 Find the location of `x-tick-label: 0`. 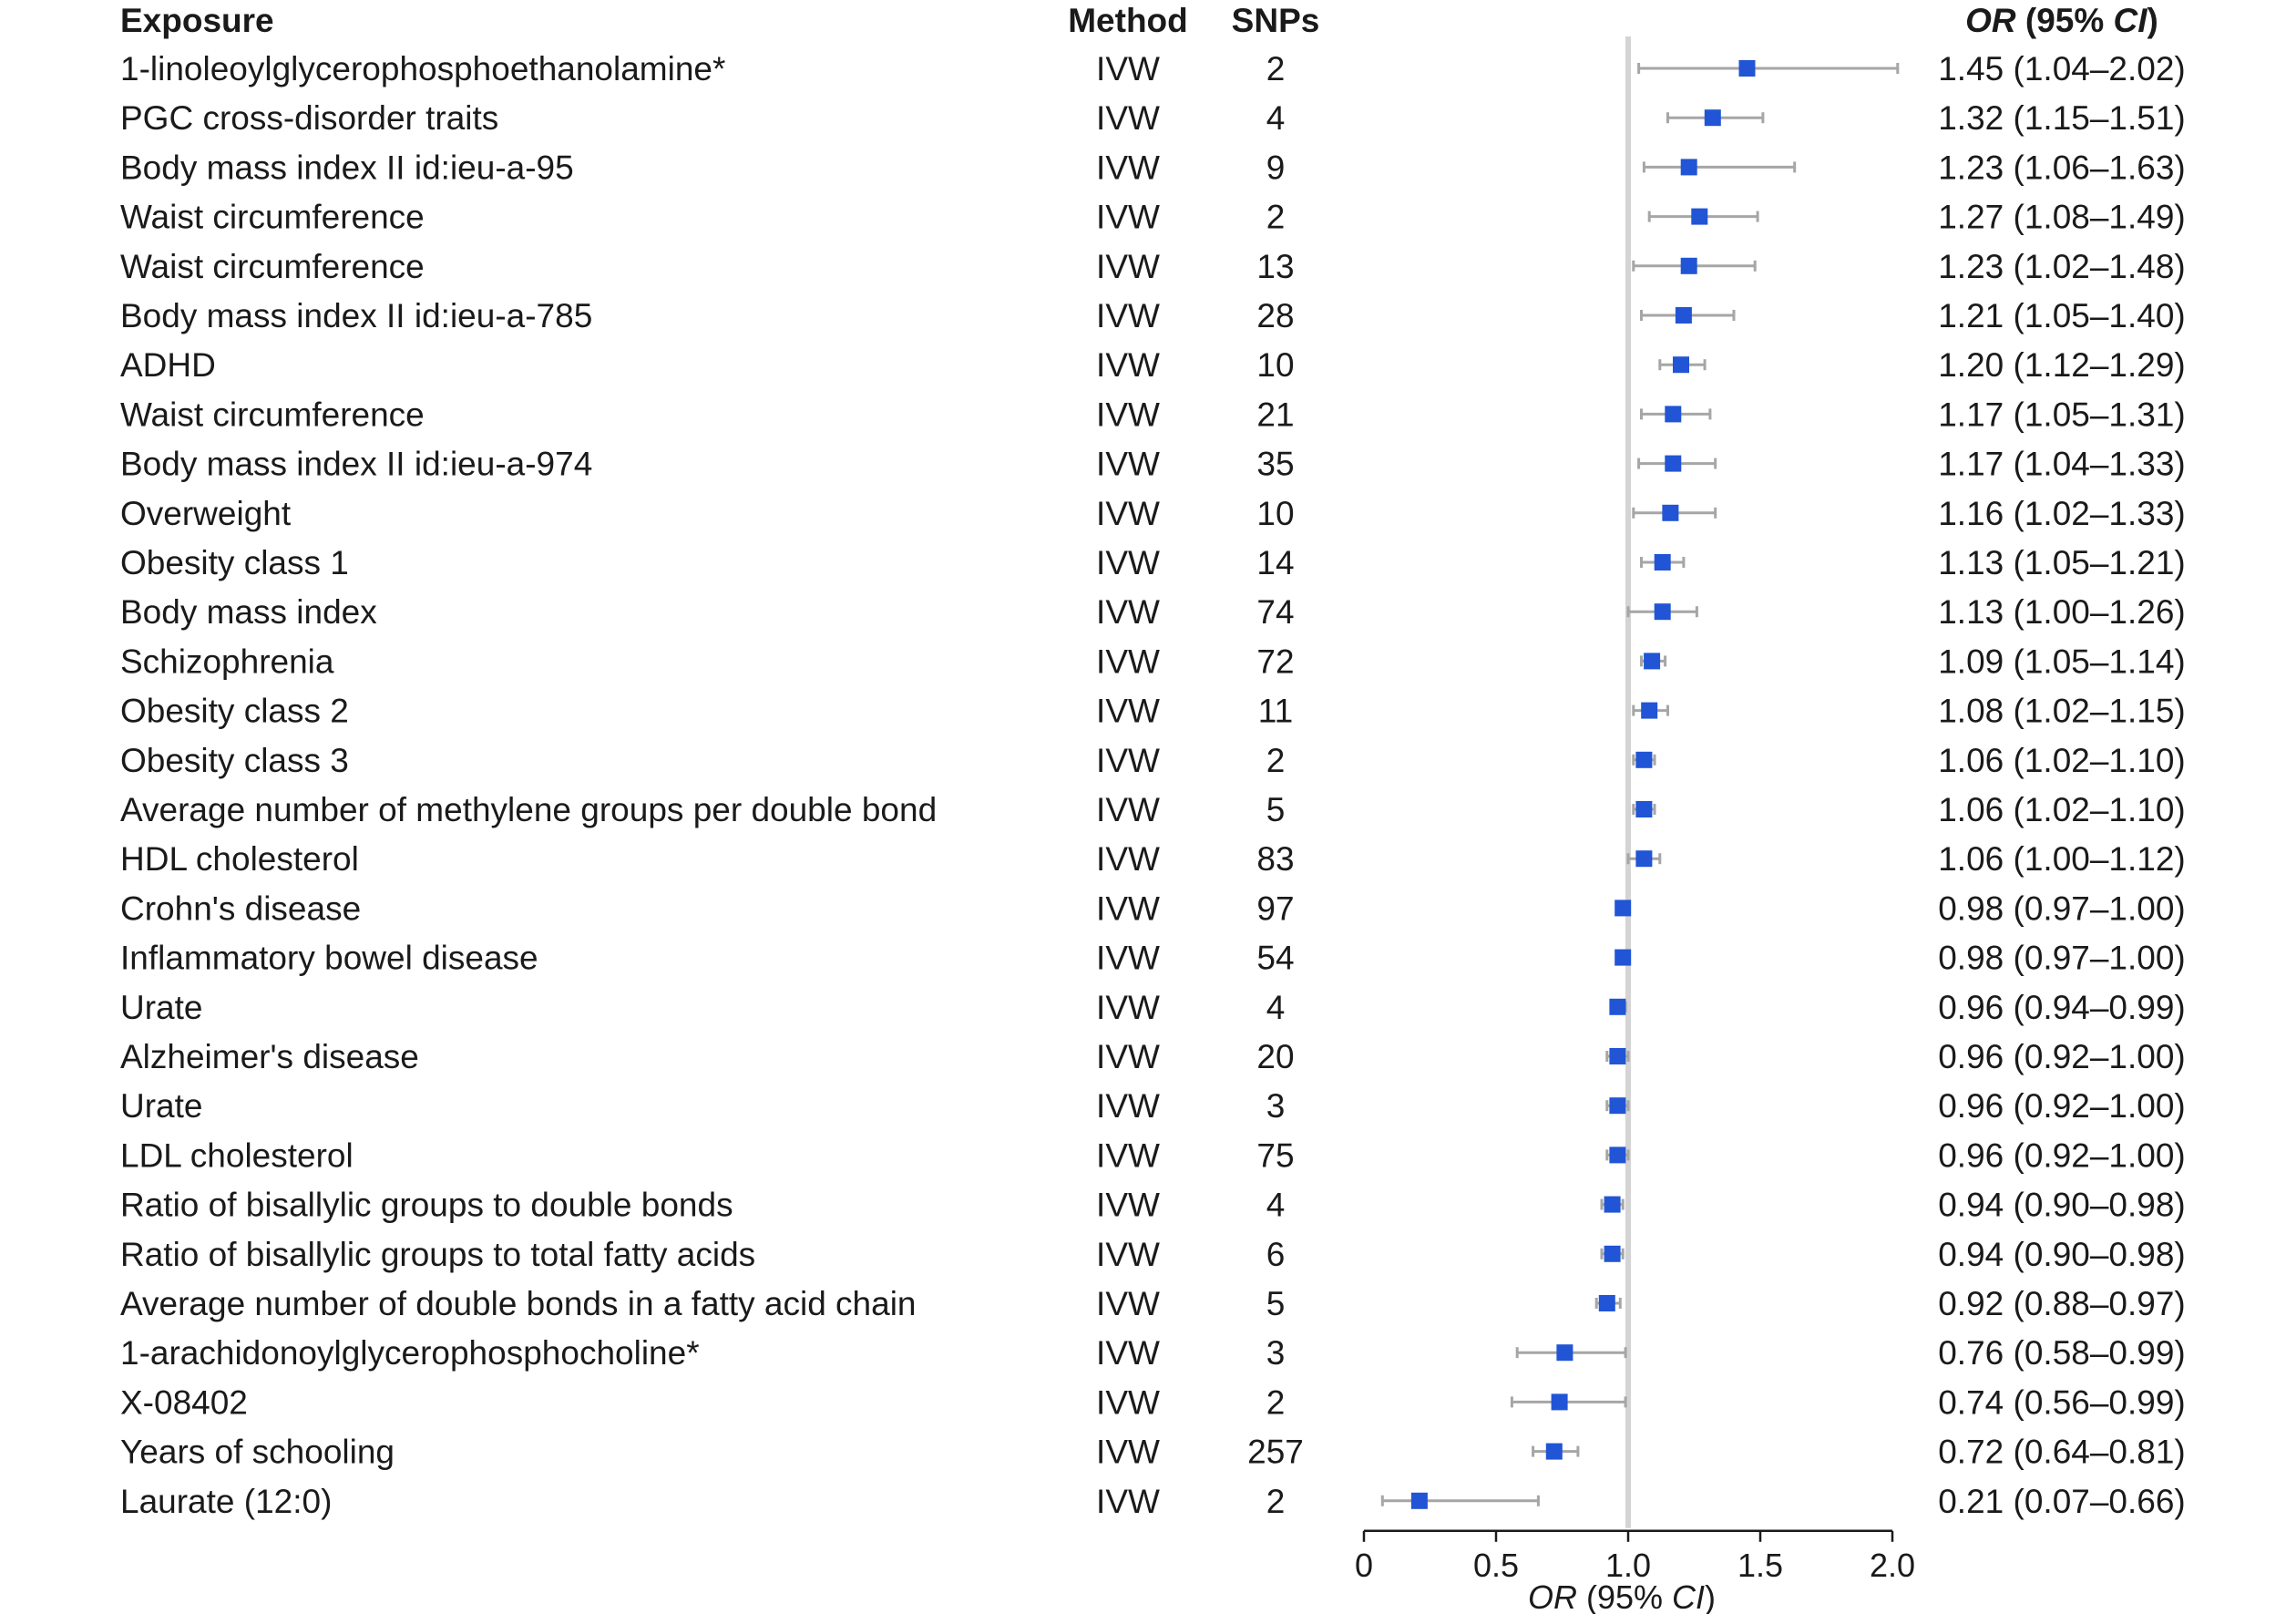

x-tick-label: 0 is located at coordinates (1364, 1565).